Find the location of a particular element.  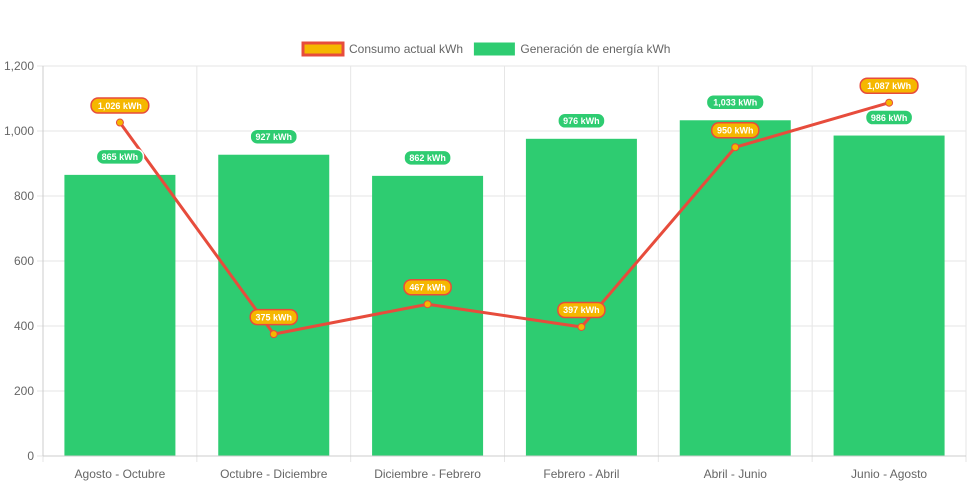

bar-value-label: 976 kWh is located at coordinates (581, 121).